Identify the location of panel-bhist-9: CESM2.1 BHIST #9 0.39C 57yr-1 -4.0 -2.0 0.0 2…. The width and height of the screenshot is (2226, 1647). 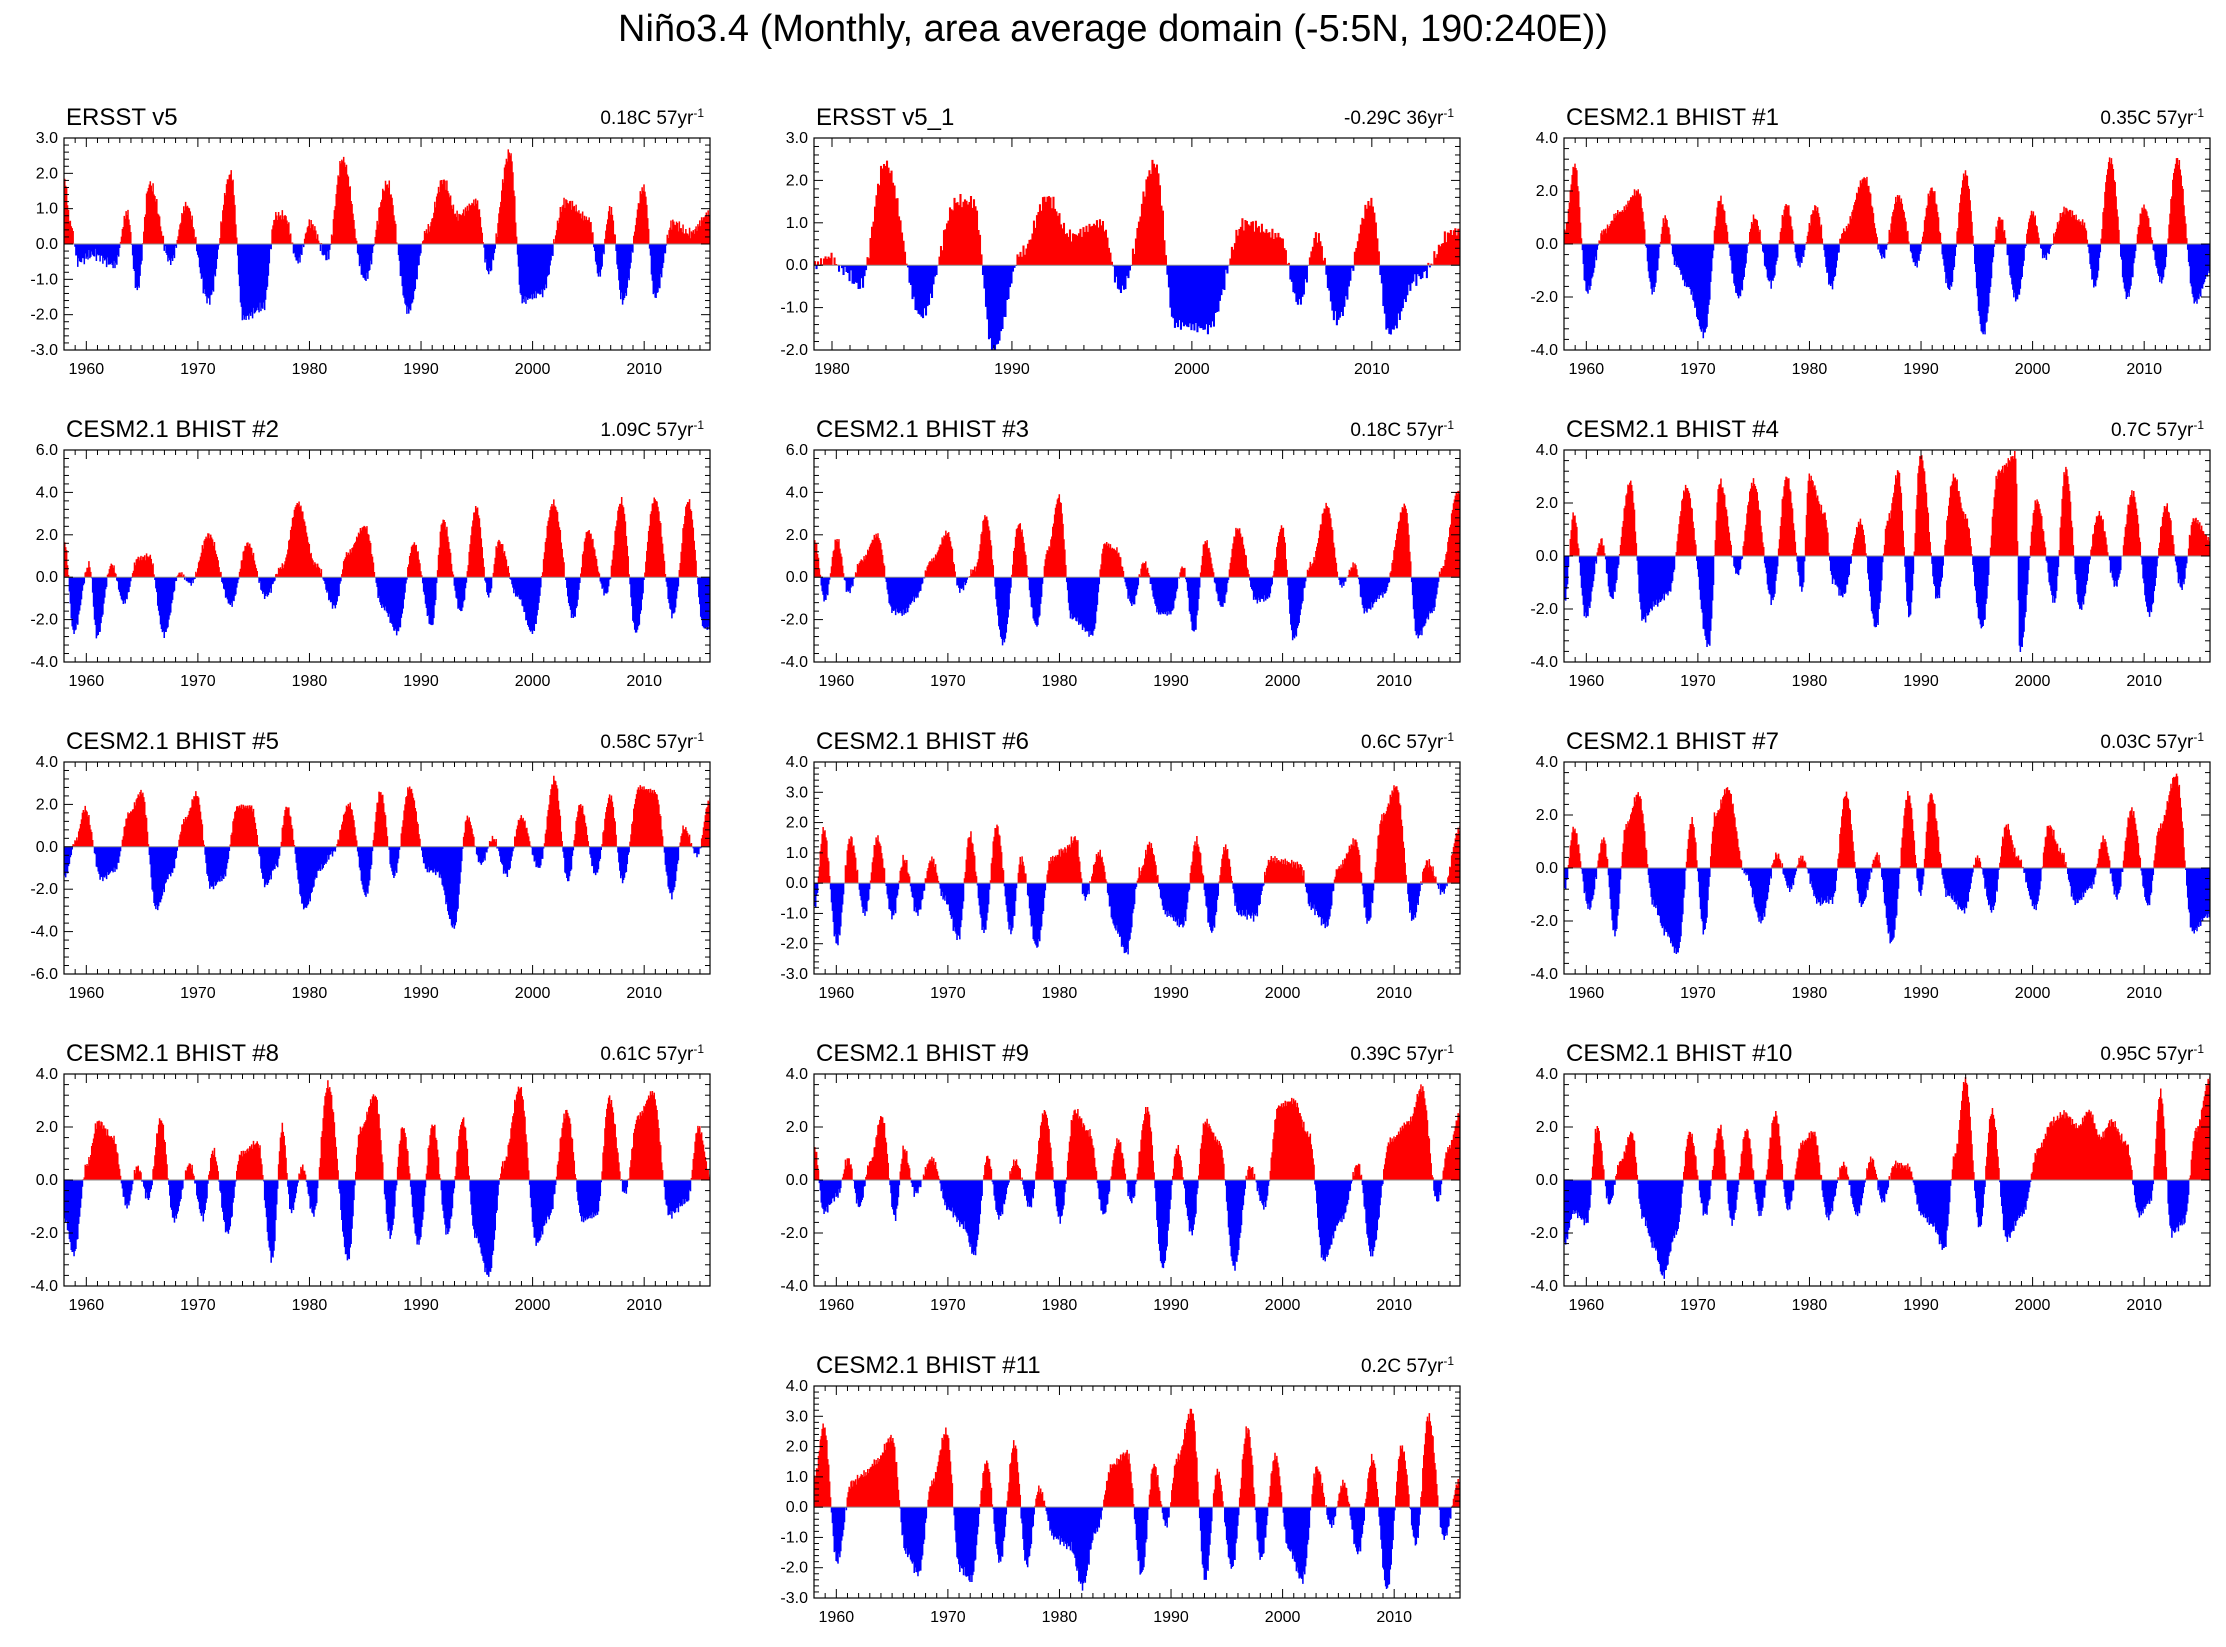
(1120, 1174).